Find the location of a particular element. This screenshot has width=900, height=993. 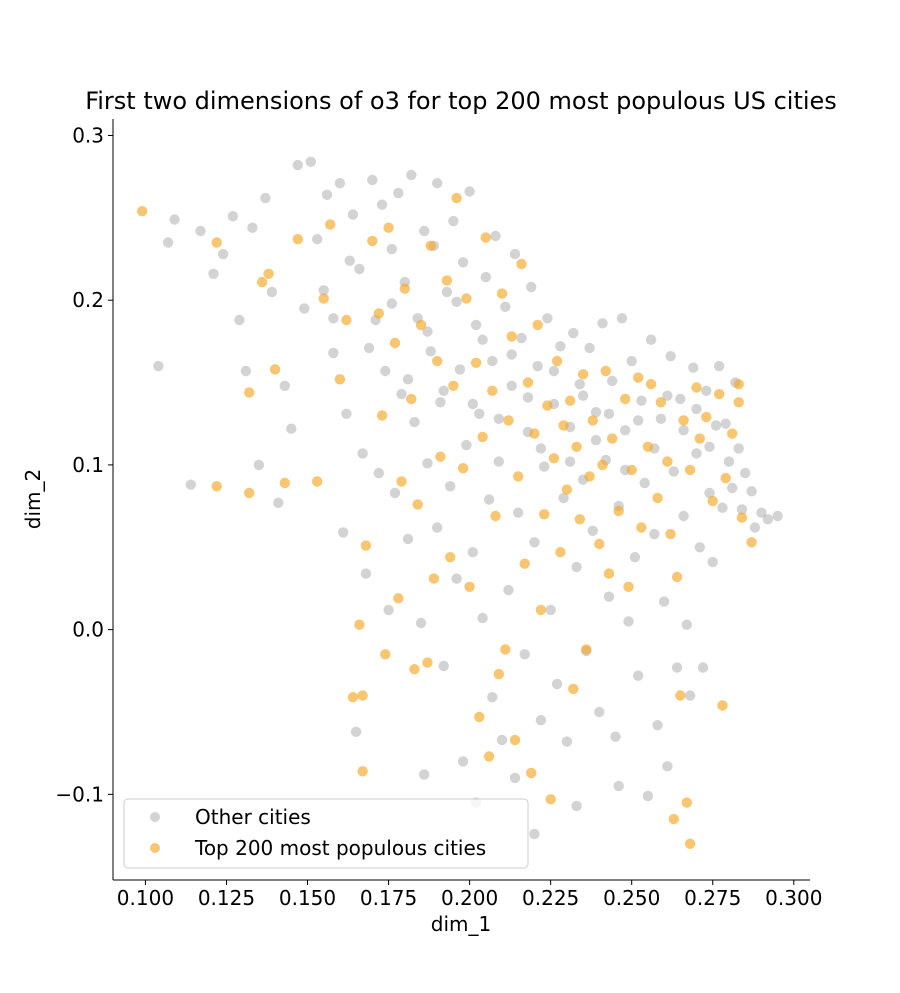

legend-marker-top-200-cities is located at coordinates (155, 848).